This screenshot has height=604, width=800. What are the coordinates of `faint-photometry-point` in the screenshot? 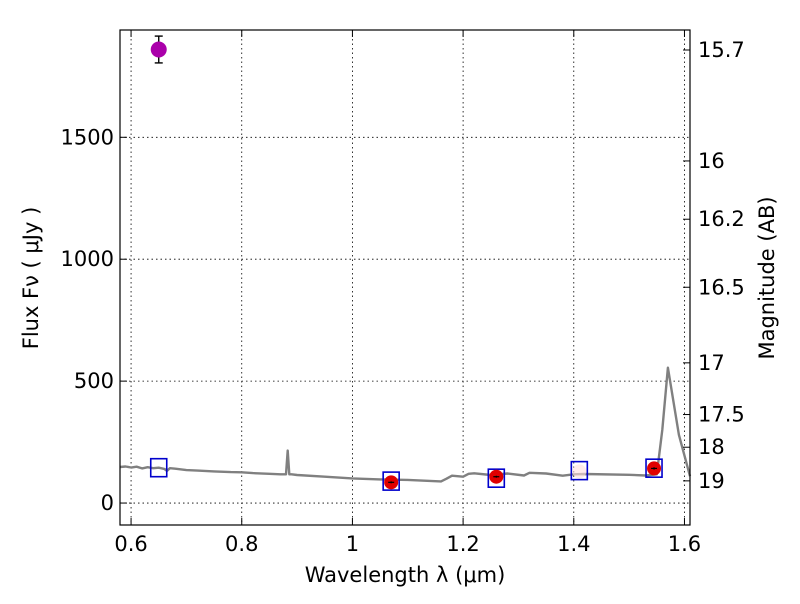 It's located at (579, 471).